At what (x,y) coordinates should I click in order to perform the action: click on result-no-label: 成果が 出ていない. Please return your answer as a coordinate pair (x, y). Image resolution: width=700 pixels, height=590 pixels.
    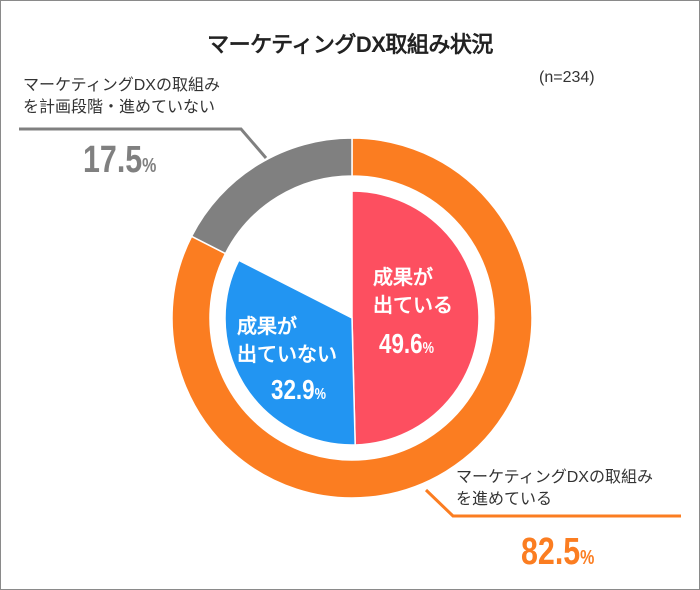
    Looking at the image, I should click on (287, 341).